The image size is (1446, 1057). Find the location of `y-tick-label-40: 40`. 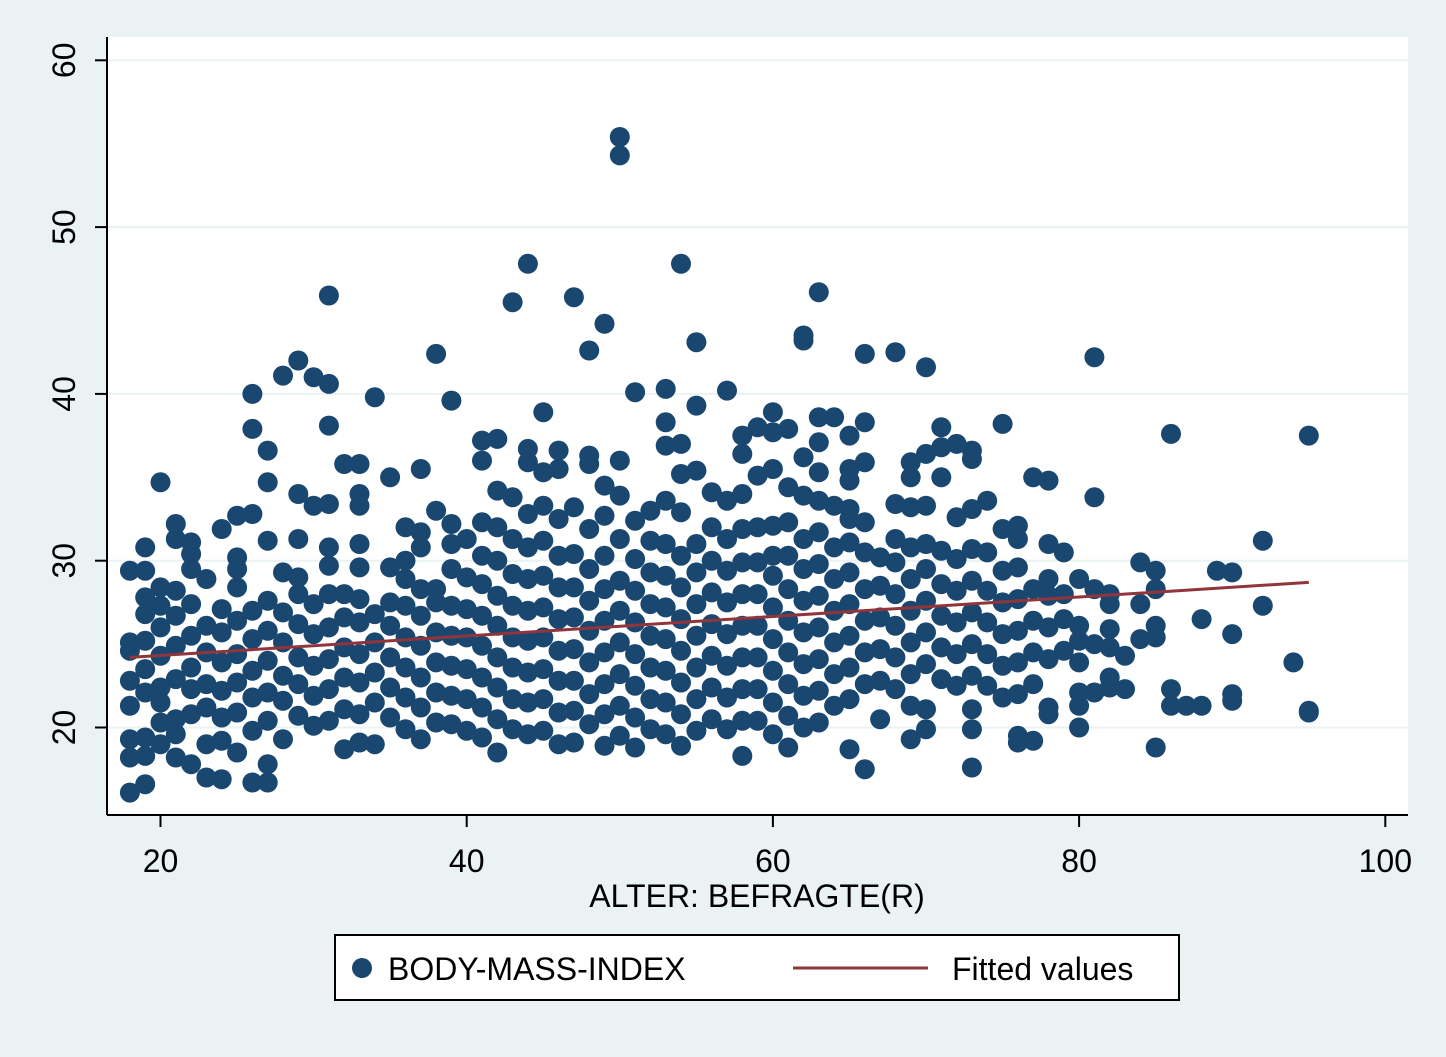

y-tick-label-40: 40 is located at coordinates (64, 394).